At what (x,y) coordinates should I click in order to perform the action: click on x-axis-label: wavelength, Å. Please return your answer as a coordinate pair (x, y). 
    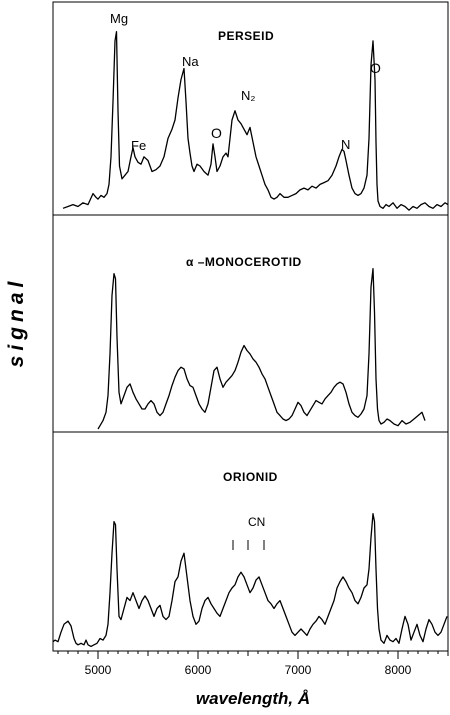
    Looking at the image, I should click on (253, 698).